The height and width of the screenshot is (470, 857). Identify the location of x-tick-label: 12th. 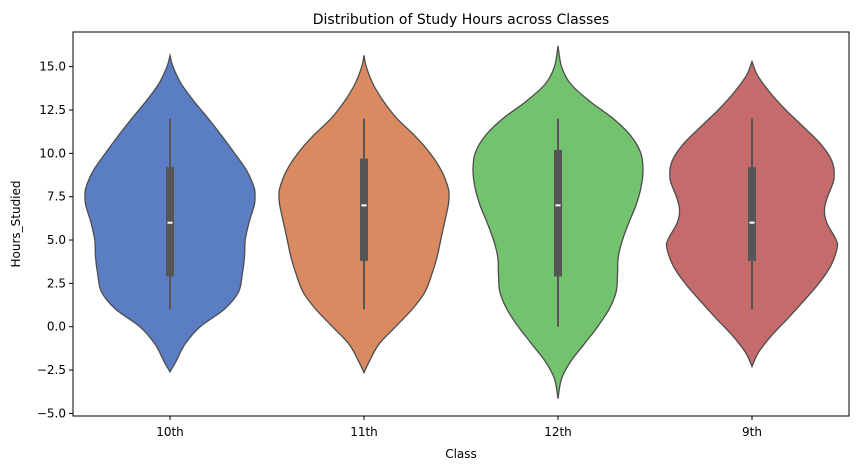
(558, 432).